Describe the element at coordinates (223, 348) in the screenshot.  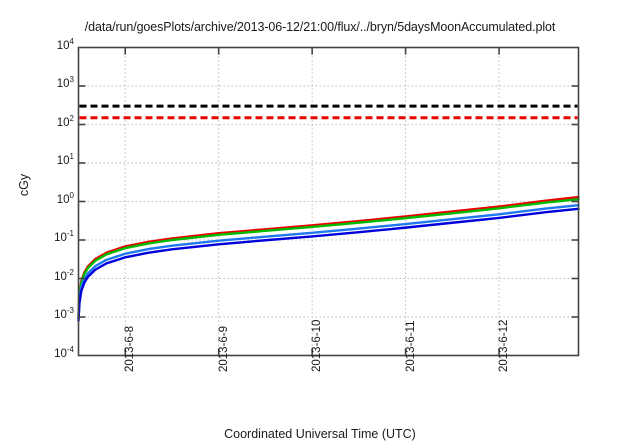
I see `x-tick-label: 2013-6-9` at that location.